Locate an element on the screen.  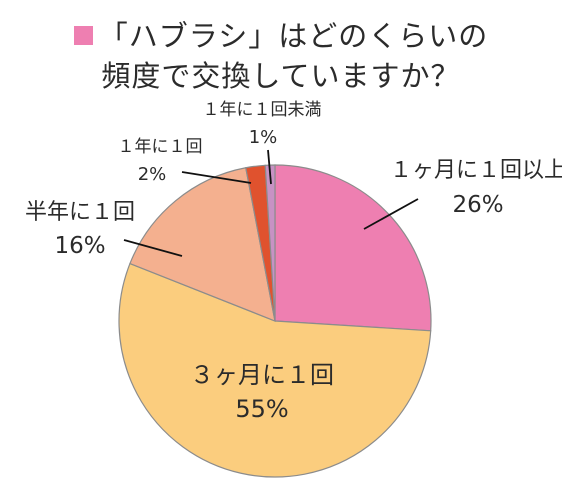
label-value-less-than-yearly: 1% is located at coordinates (263, 137).